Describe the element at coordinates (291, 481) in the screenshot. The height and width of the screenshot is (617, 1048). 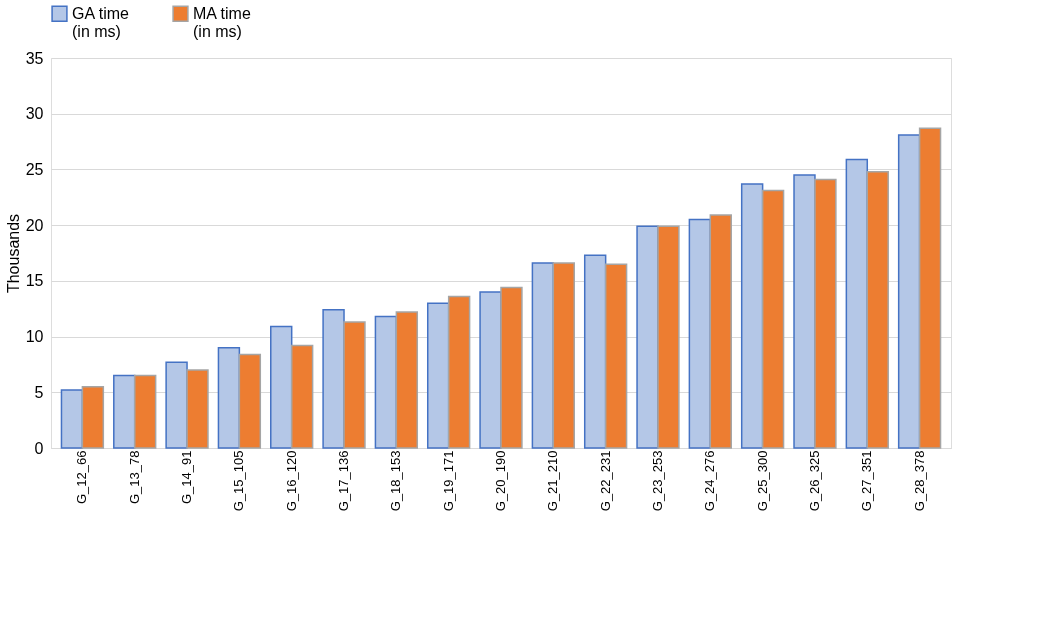
I see `x-tick-label: G_16_120` at that location.